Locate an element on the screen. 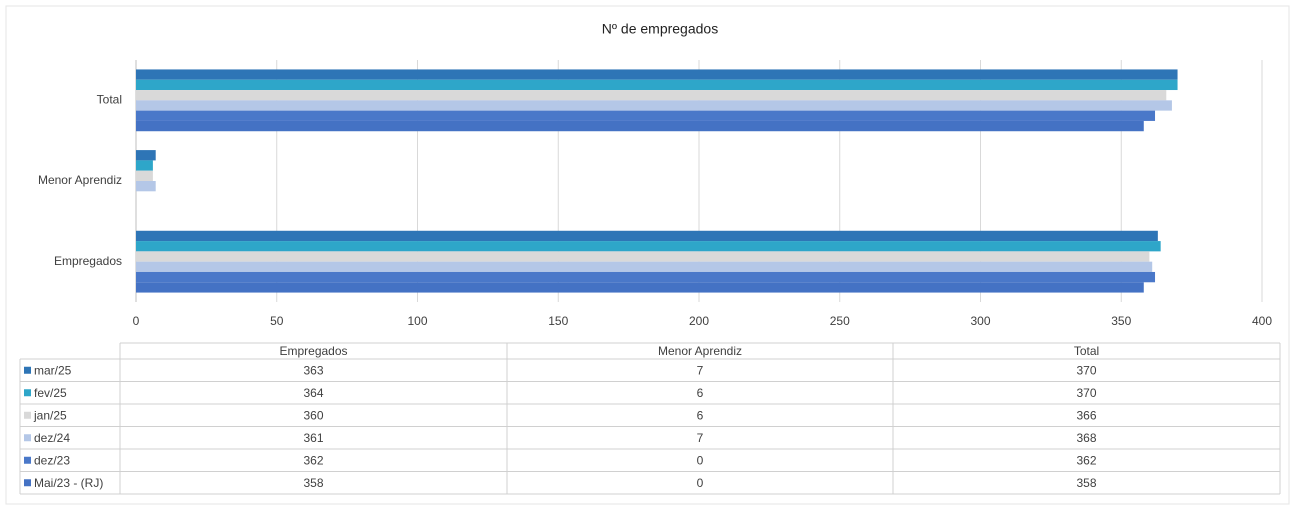 This screenshot has width=1295, height=510. x-tick-label: 100 is located at coordinates (417, 321).